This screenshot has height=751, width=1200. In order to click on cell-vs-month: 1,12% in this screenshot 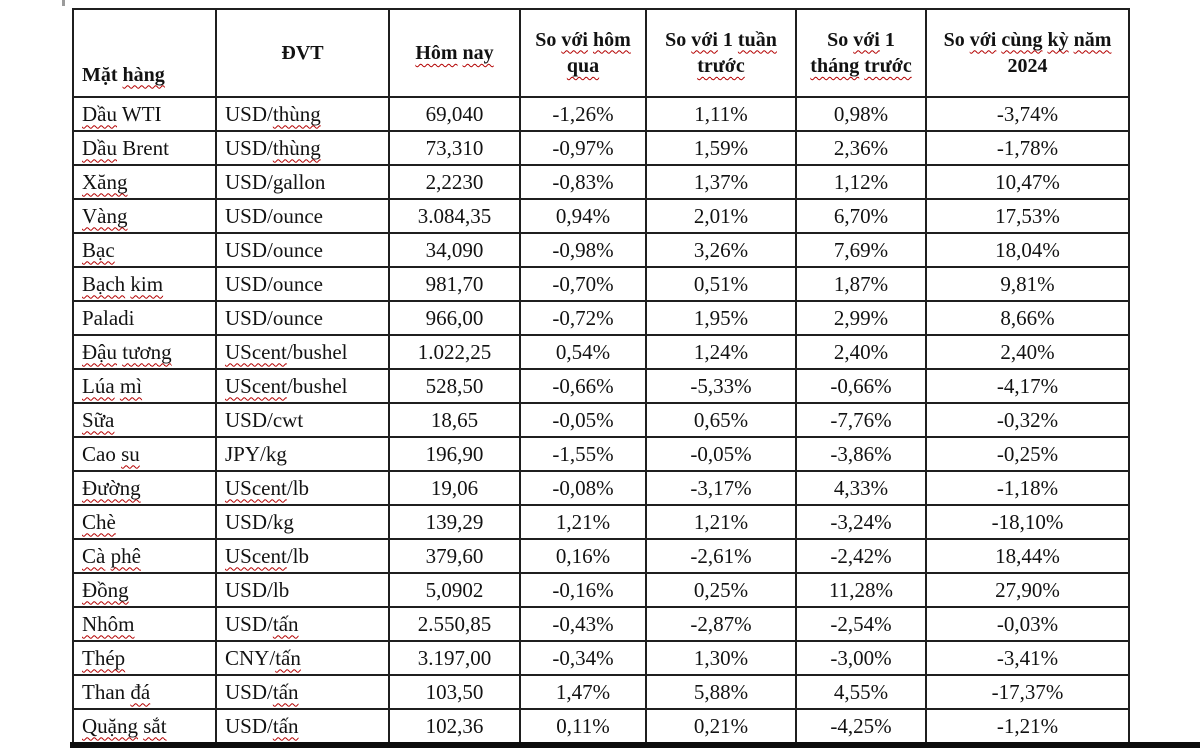, I will do `click(861, 182)`.